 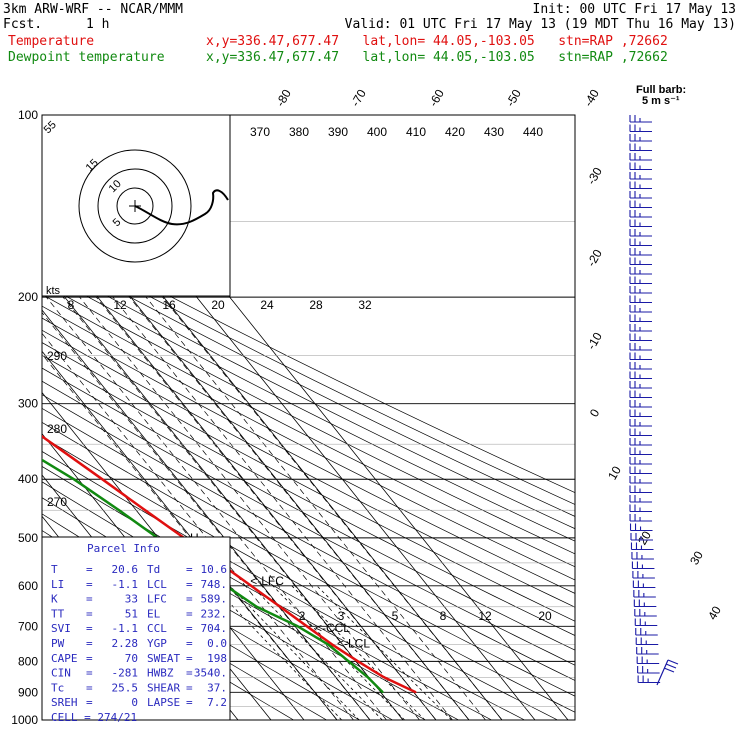 I want to click on parcel-info-row: LI = -1.1 LCL = 748., so click(x=139, y=584).